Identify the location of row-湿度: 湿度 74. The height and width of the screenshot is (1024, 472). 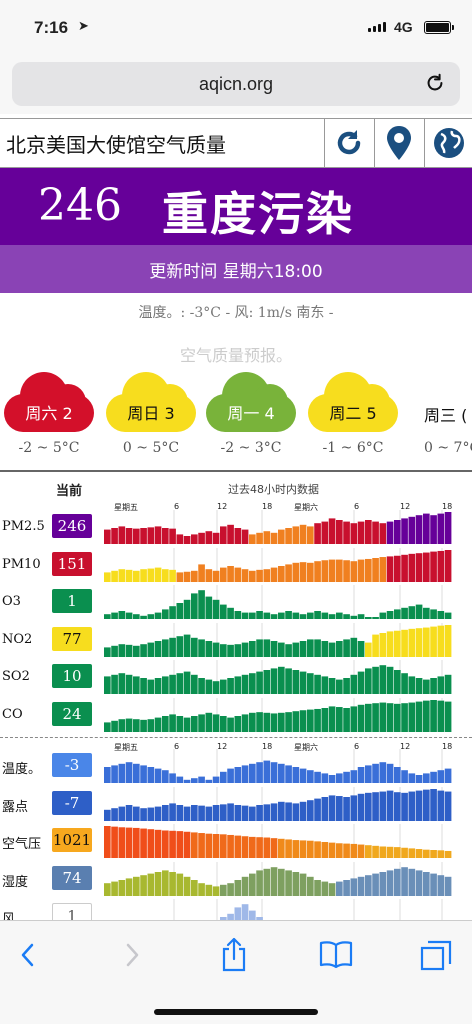
(236, 879).